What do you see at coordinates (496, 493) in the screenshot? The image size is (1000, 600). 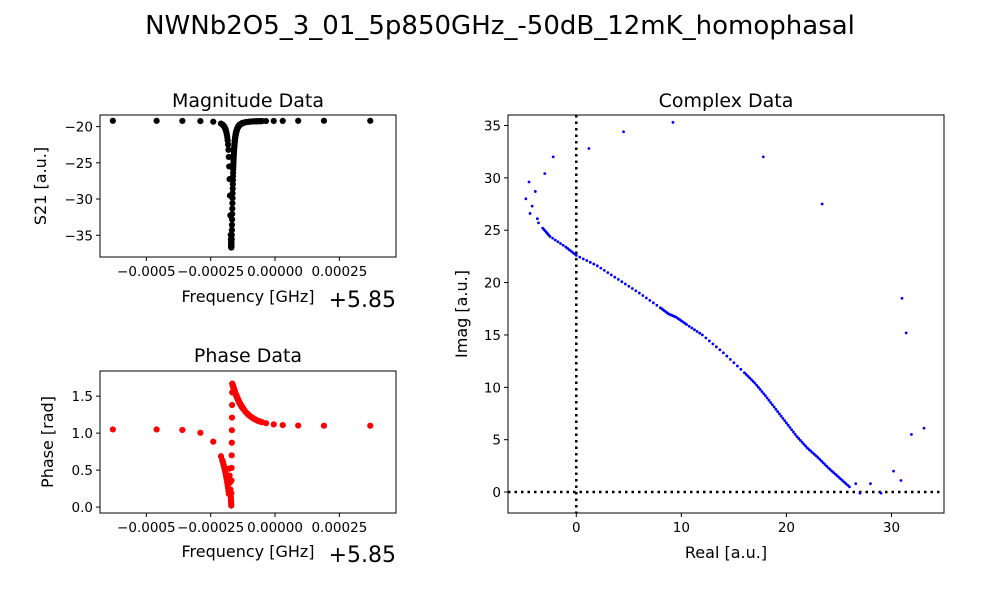 I see `complex-ytick-label: 0` at bounding box center [496, 493].